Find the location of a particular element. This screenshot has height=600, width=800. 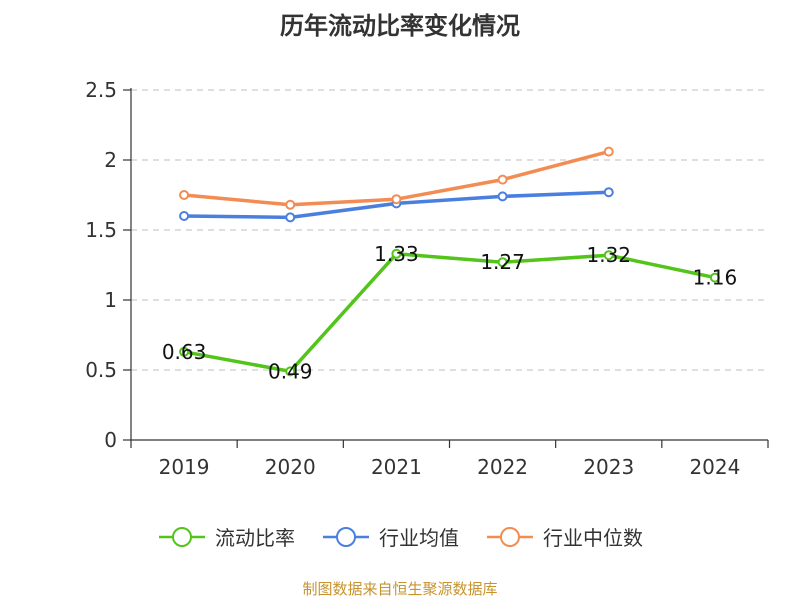

data-label: 1.32 is located at coordinates (608, 255).